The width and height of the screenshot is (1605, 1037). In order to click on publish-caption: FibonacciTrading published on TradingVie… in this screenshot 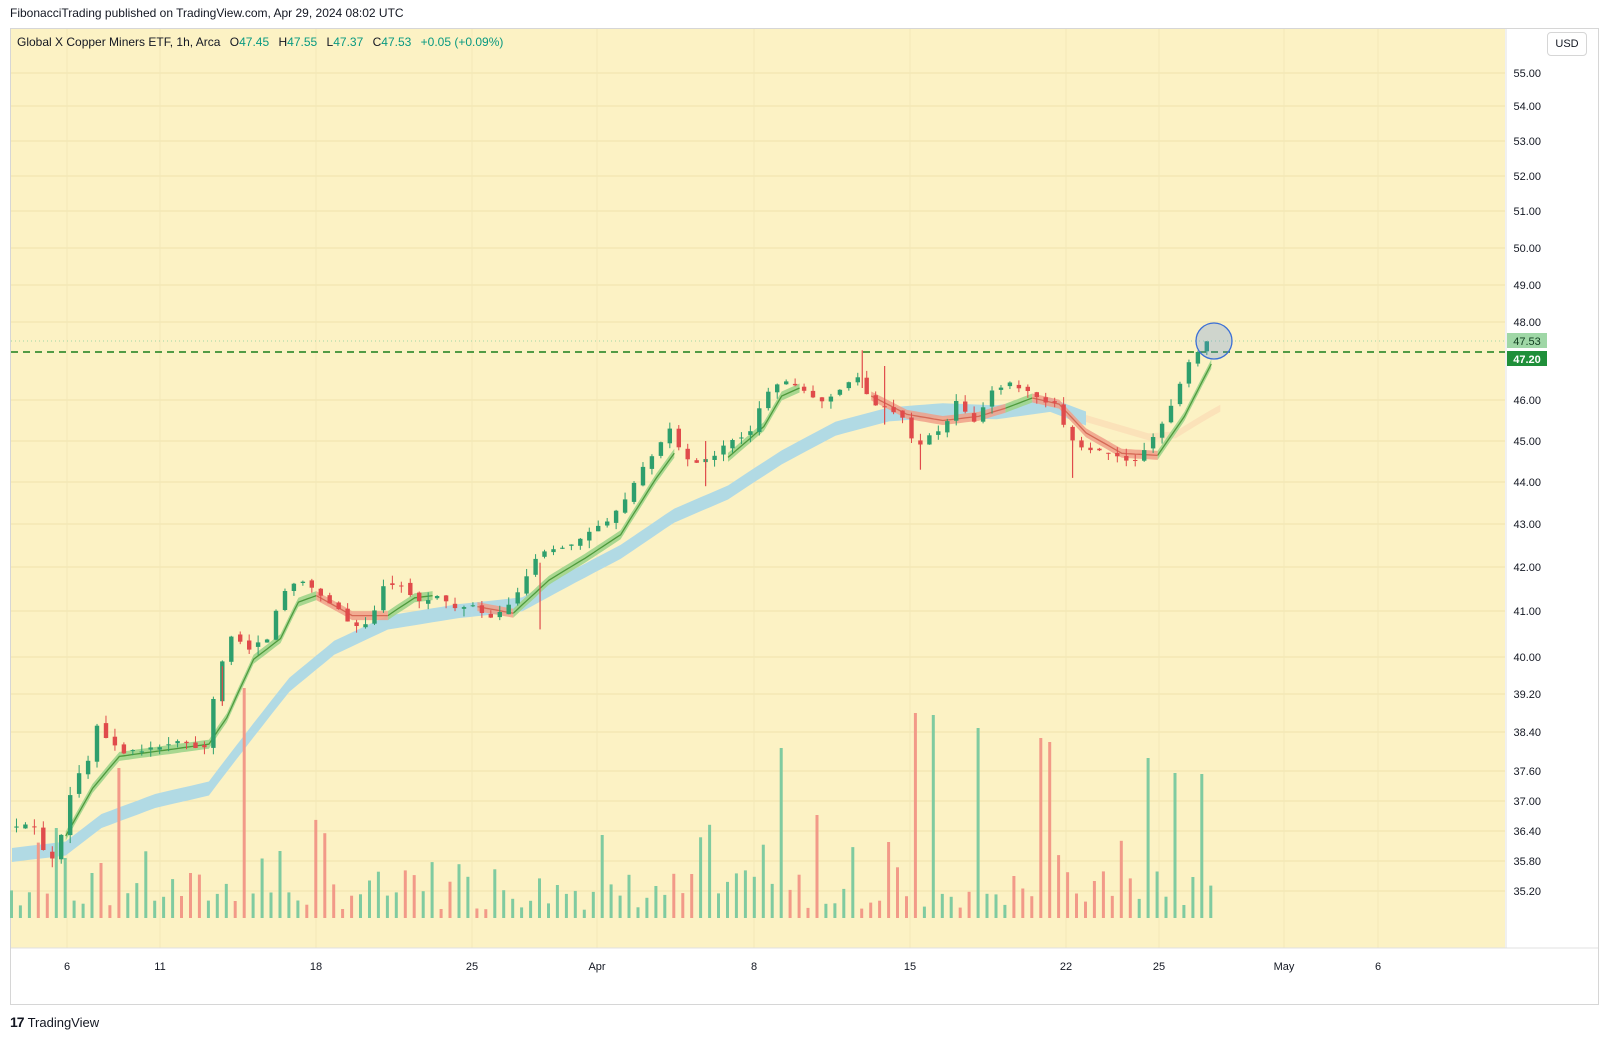, I will do `click(207, 13)`.